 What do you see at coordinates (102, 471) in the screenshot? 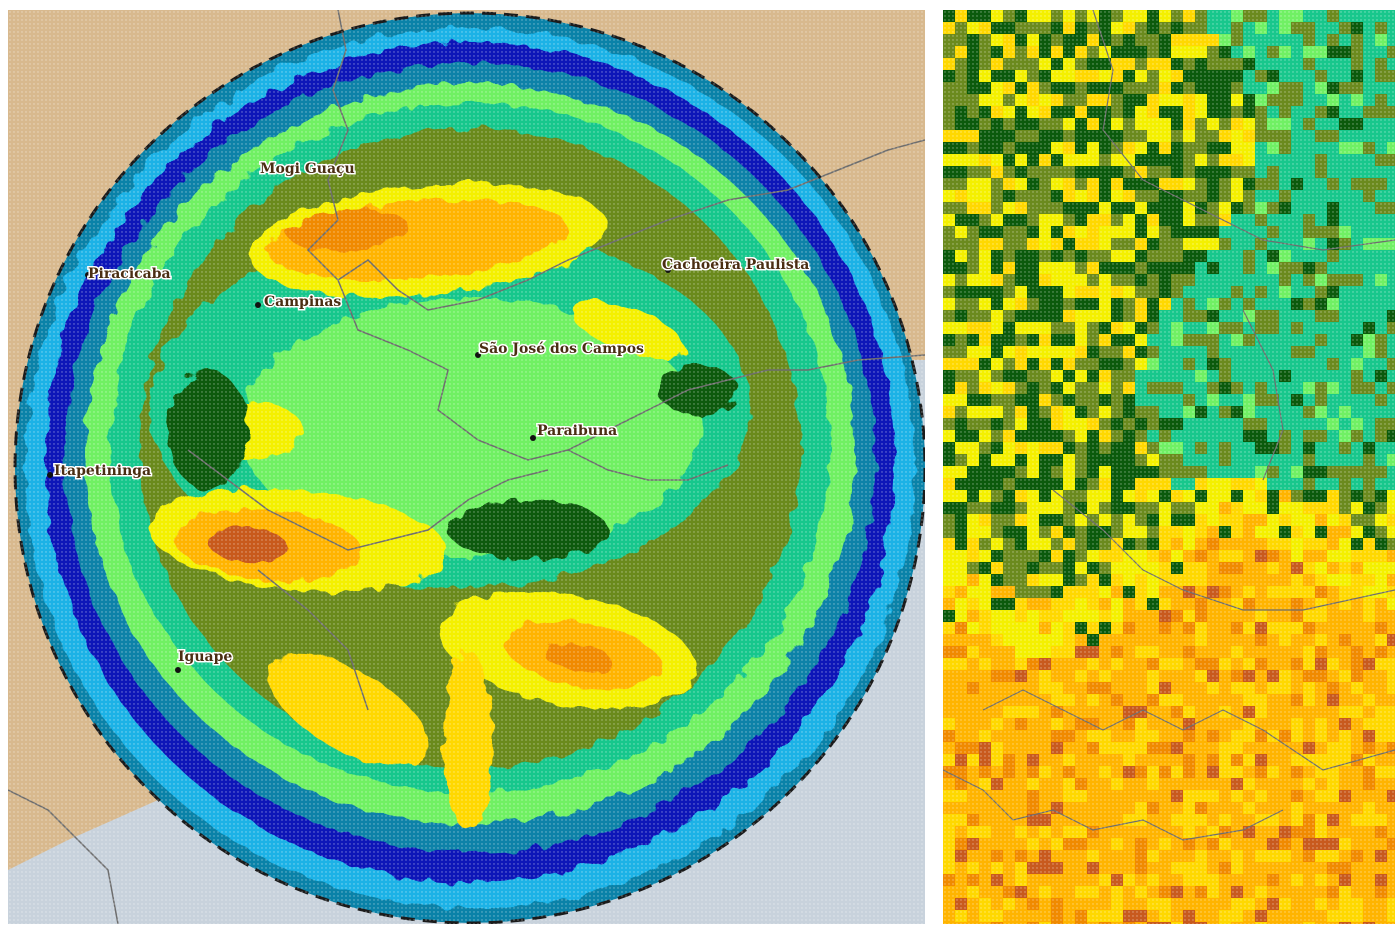
I see `city-label-itapetininga: Itapetininga` at bounding box center [102, 471].